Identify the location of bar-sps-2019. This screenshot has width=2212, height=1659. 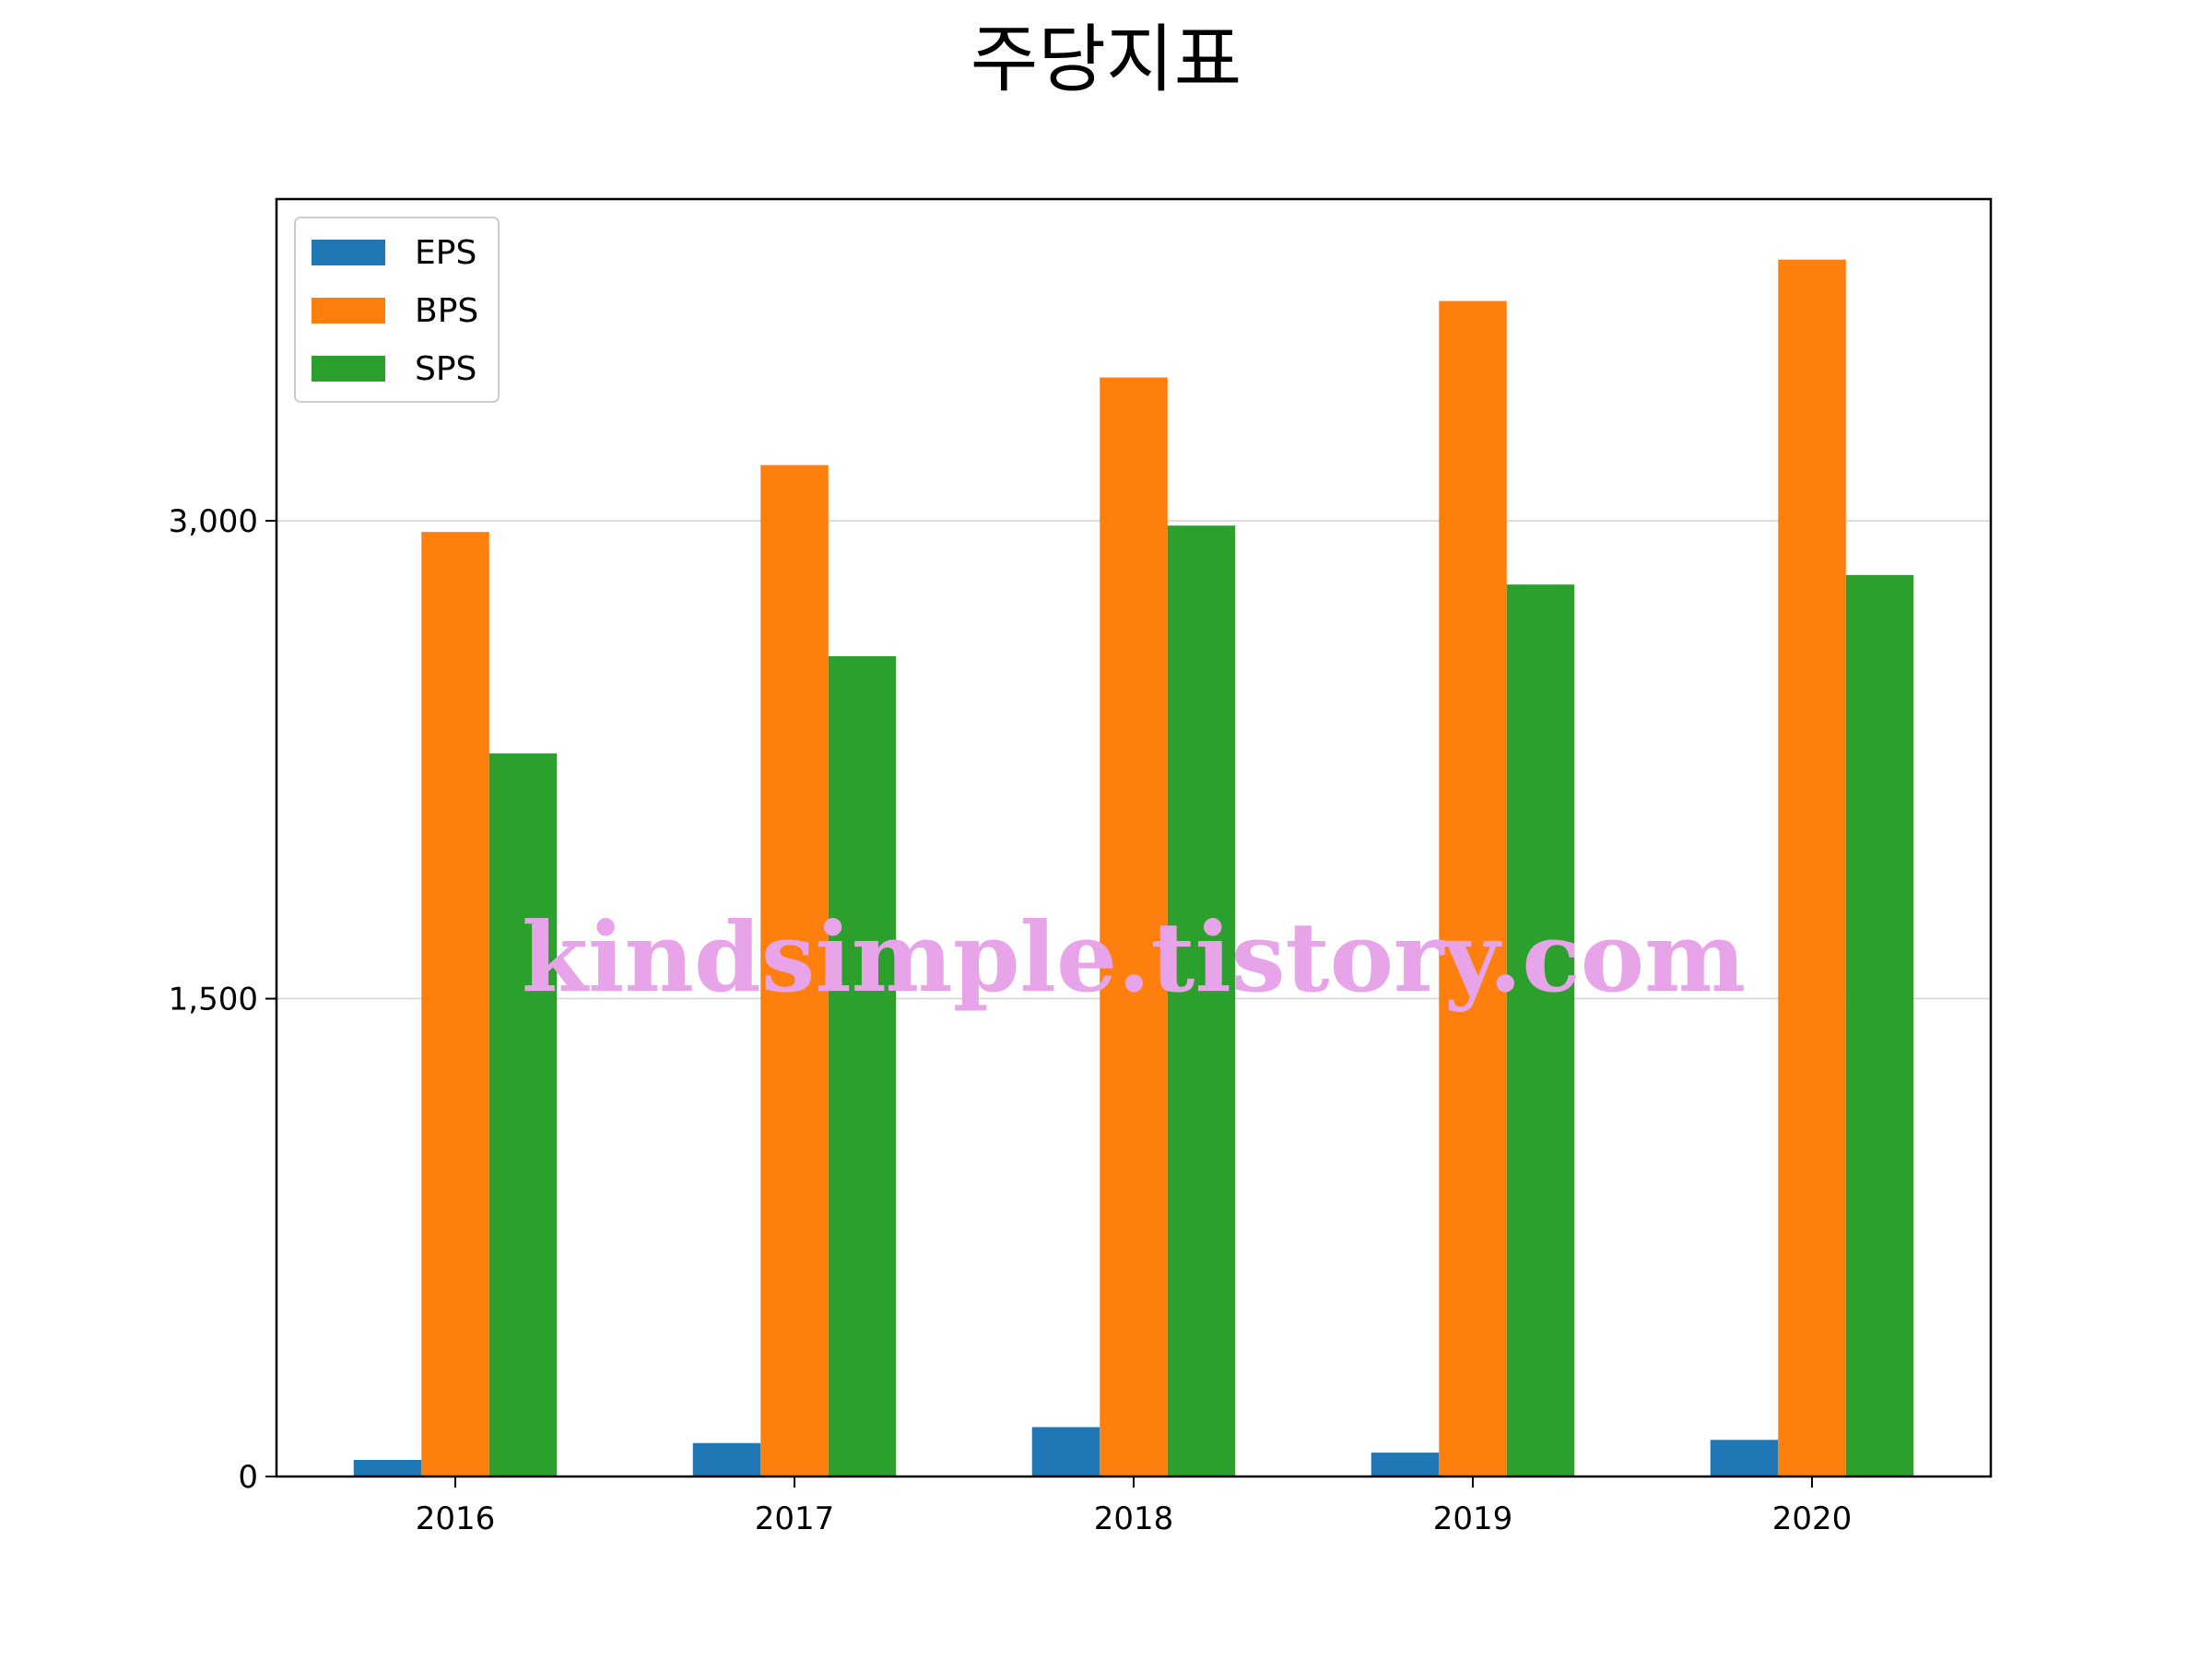
(1540, 1030).